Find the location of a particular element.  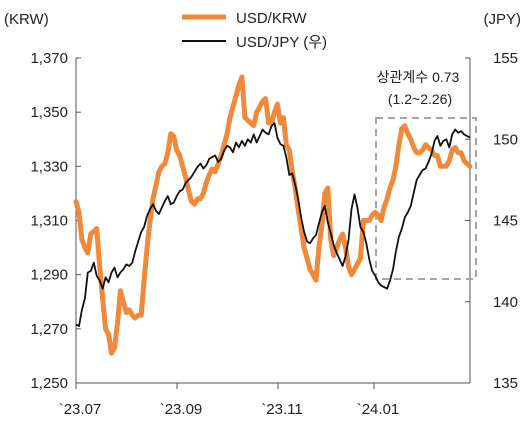

legend: USD/KRW USD/JPY (우) is located at coordinates (254, 30).